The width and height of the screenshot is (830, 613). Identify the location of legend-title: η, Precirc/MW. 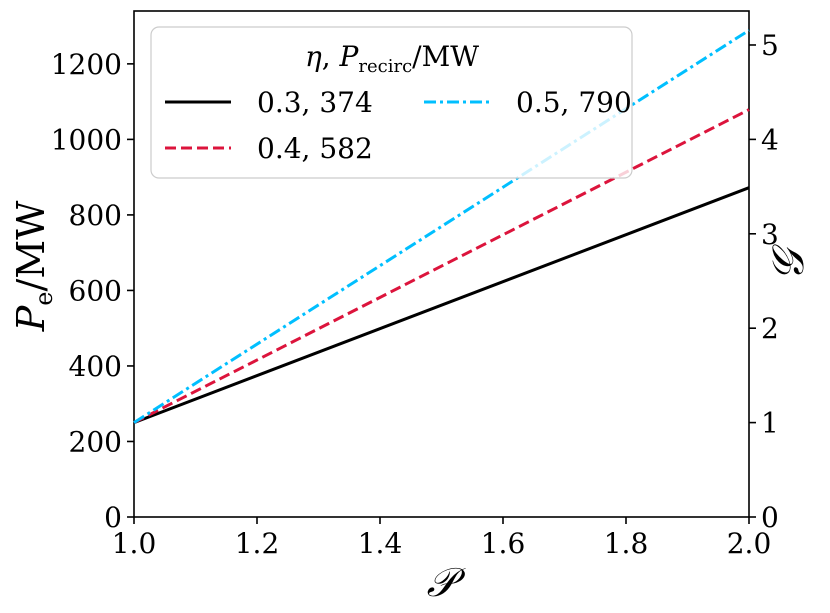
(392, 58).